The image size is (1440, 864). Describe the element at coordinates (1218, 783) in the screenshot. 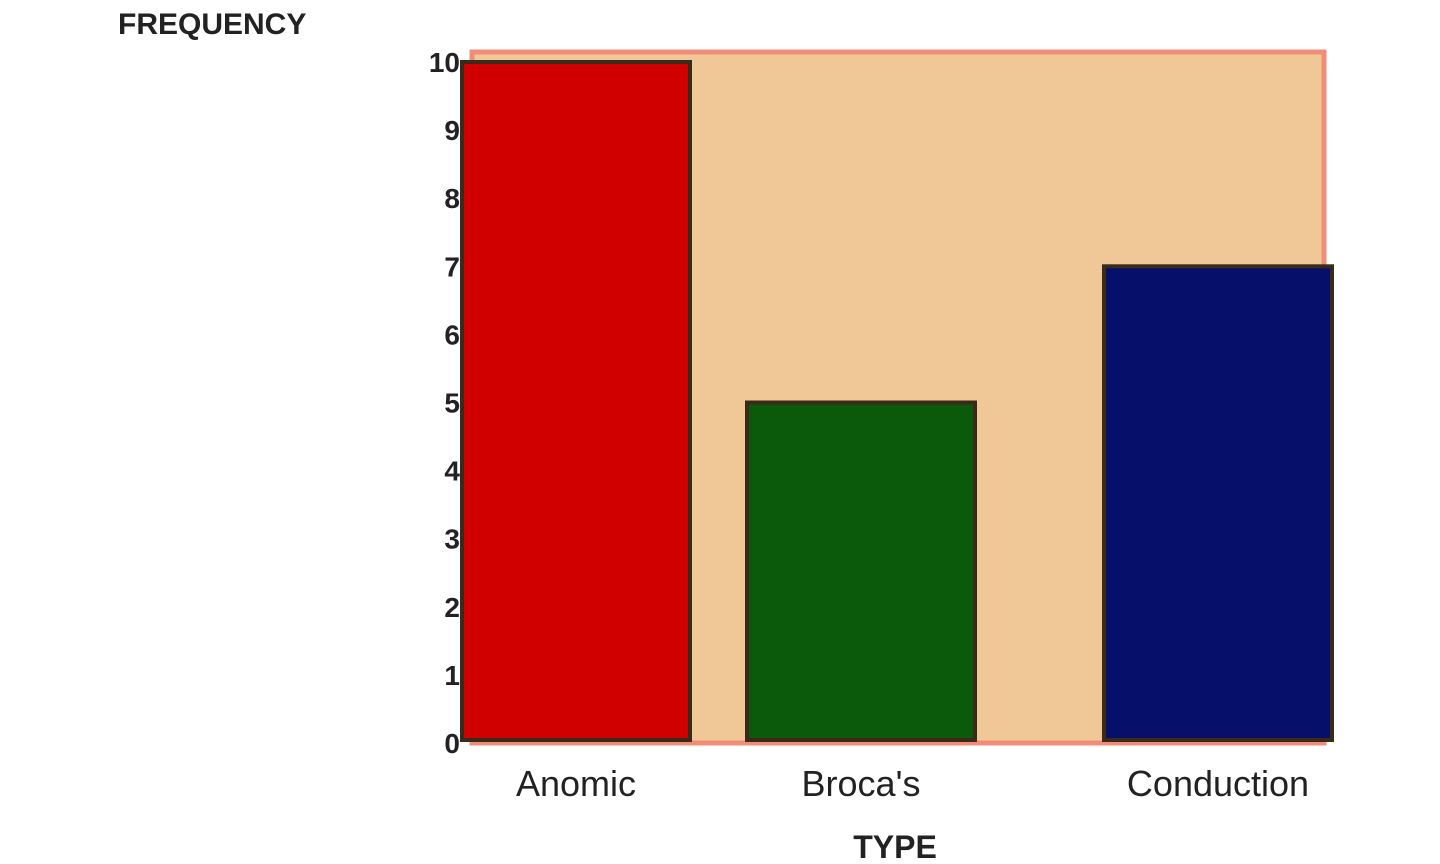

I see `x-tick-label: Conduction` at that location.